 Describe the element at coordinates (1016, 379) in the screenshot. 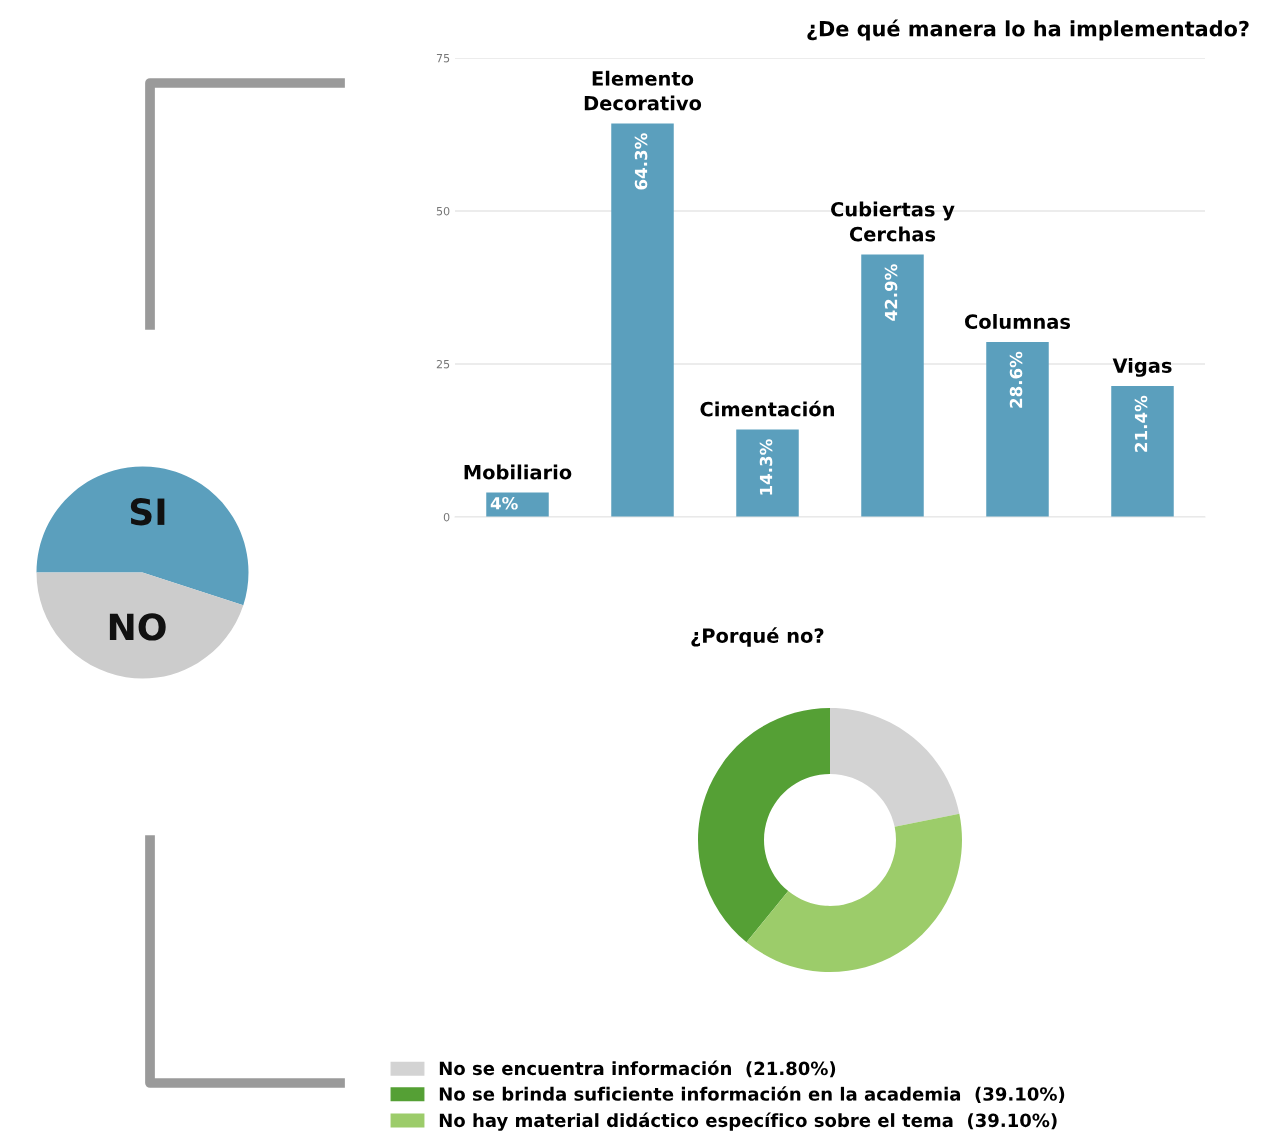

I see `data-label: 28.6%` at that location.